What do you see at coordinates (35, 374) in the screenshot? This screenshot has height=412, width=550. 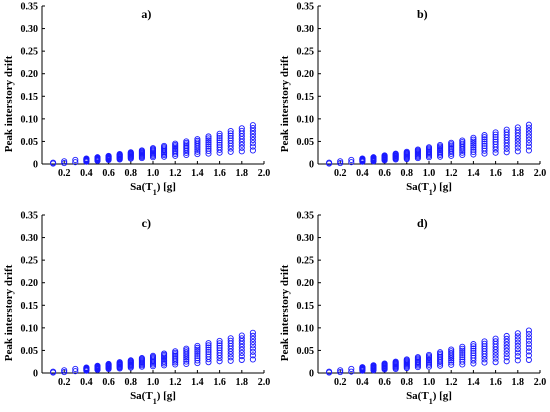 I see `y-tick-label: 0` at bounding box center [35, 374].